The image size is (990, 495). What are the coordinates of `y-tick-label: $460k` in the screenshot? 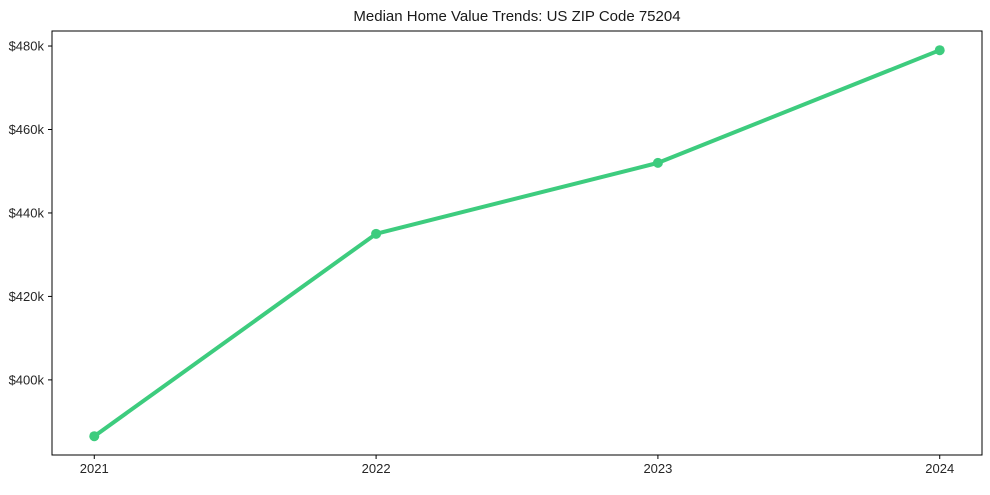 It's located at (27, 129).